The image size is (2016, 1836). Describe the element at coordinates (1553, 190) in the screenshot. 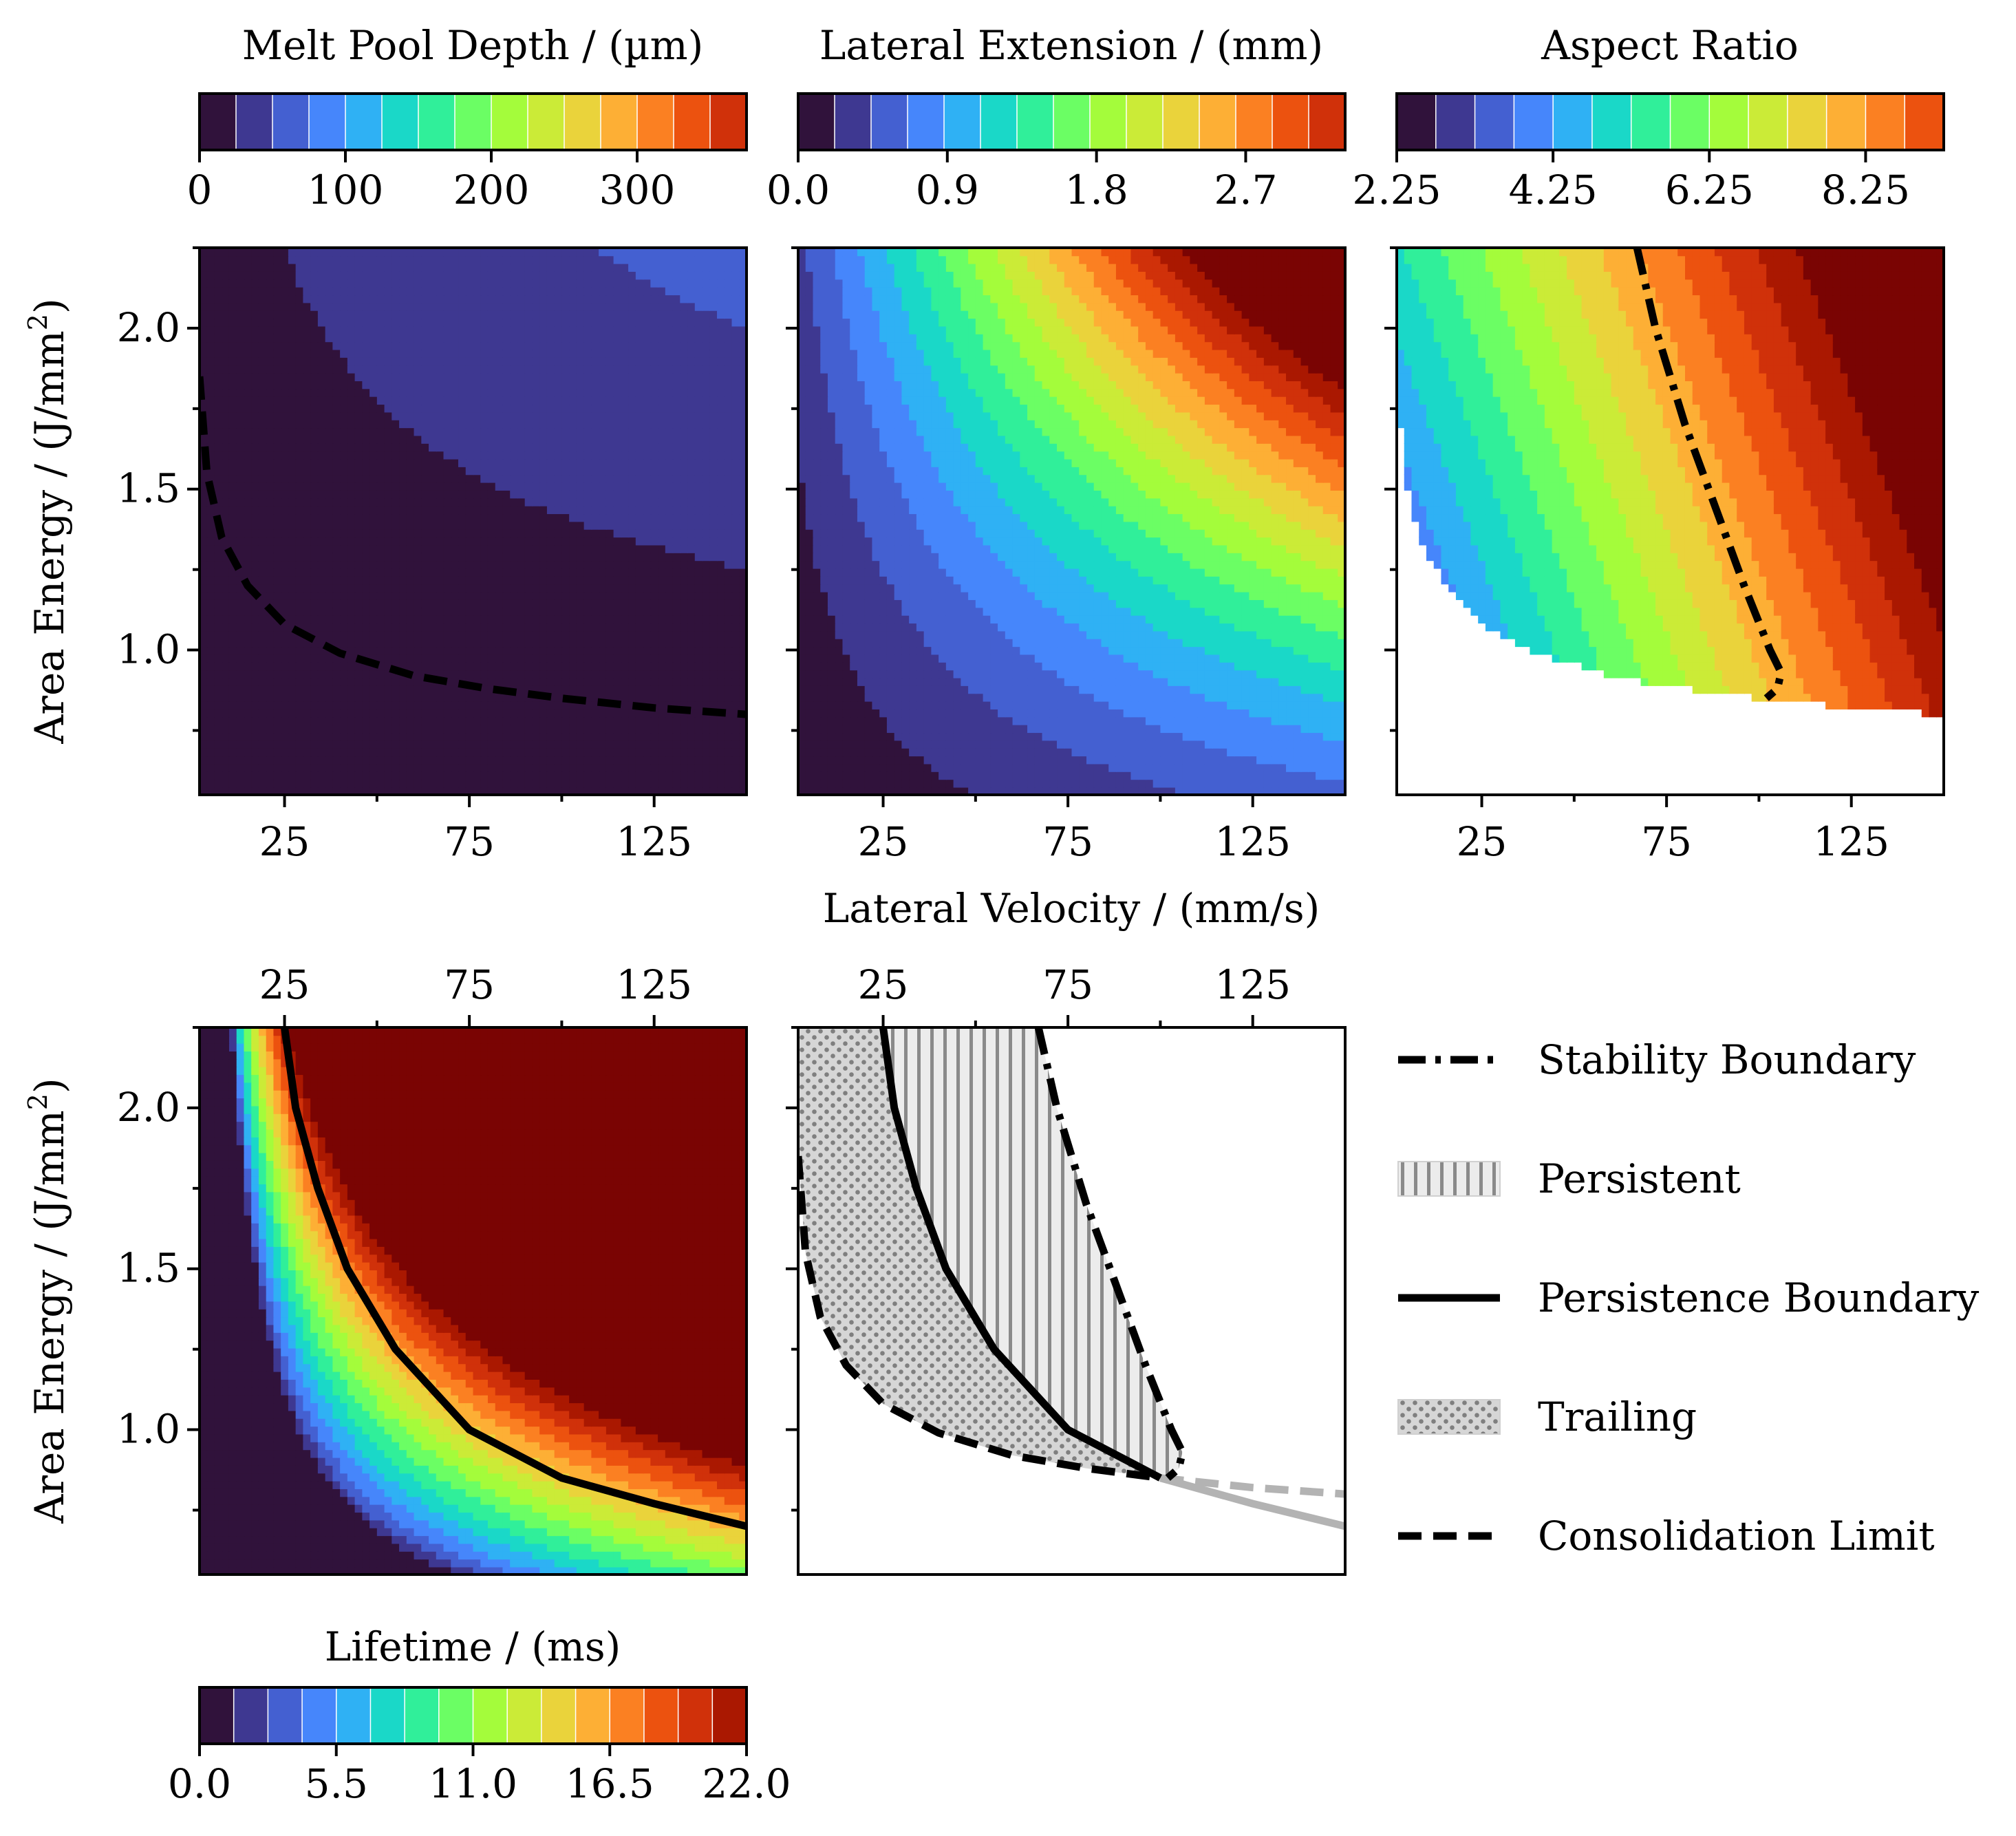

I see `colorbar-aspect-tick-label: 4.25` at that location.